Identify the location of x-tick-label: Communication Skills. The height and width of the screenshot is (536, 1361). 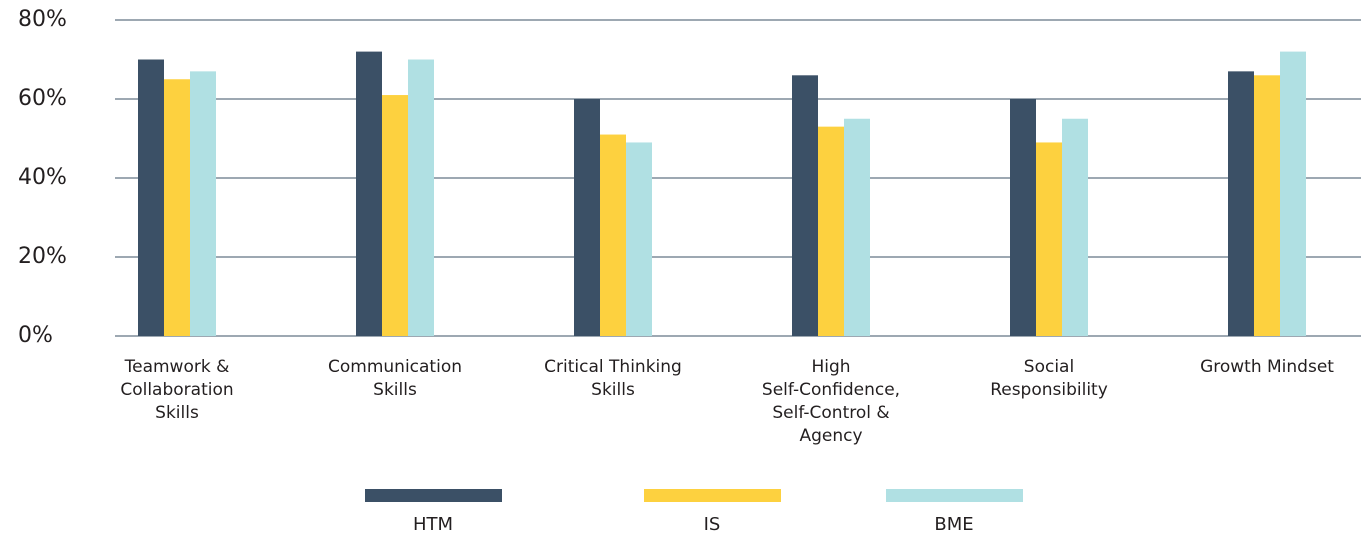
(395, 378).